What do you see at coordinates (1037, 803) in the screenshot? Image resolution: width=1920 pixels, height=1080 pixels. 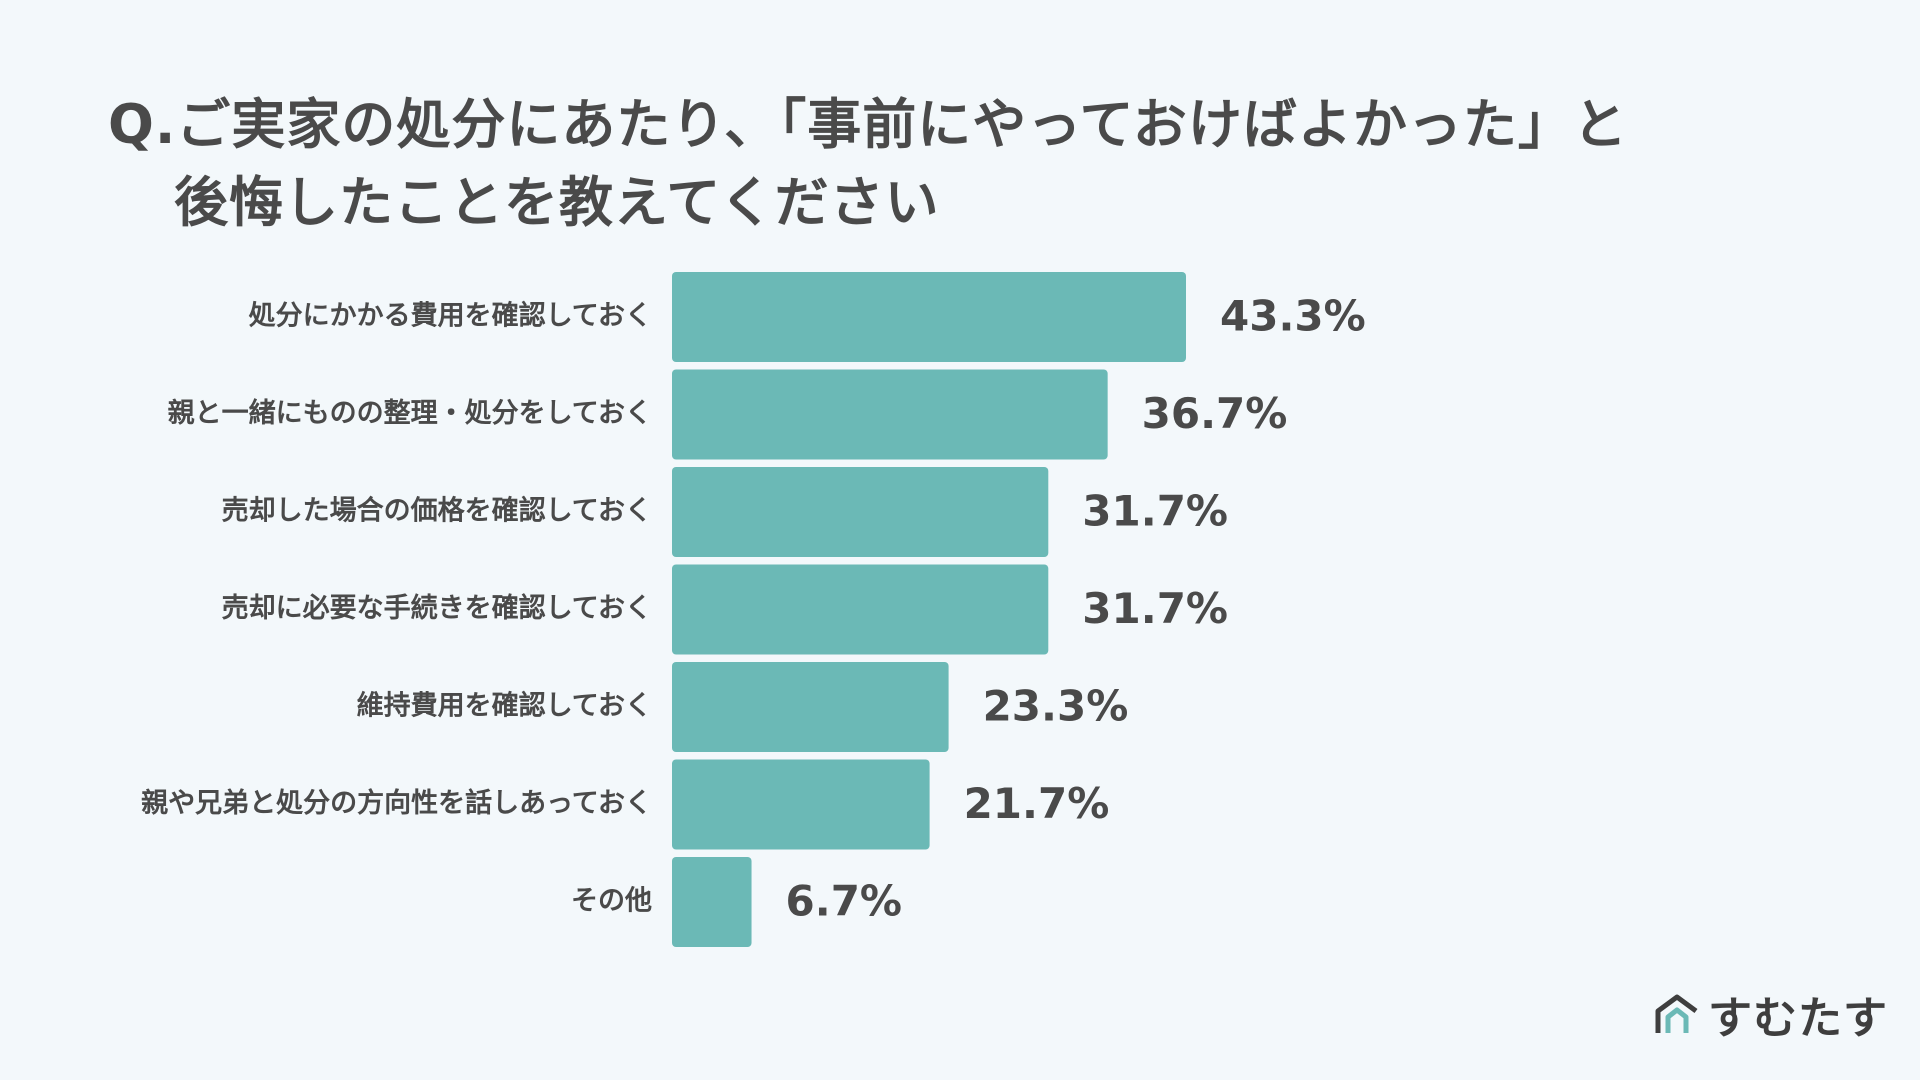 I see `value-label: 21.7%` at bounding box center [1037, 803].